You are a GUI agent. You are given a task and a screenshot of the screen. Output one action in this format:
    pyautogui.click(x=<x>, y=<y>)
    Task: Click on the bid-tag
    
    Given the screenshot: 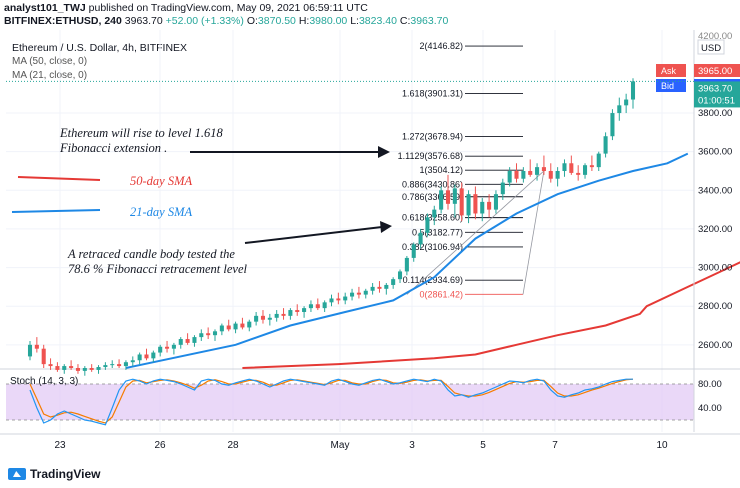 What is the action you would take?
    pyautogui.click(x=671, y=85)
    